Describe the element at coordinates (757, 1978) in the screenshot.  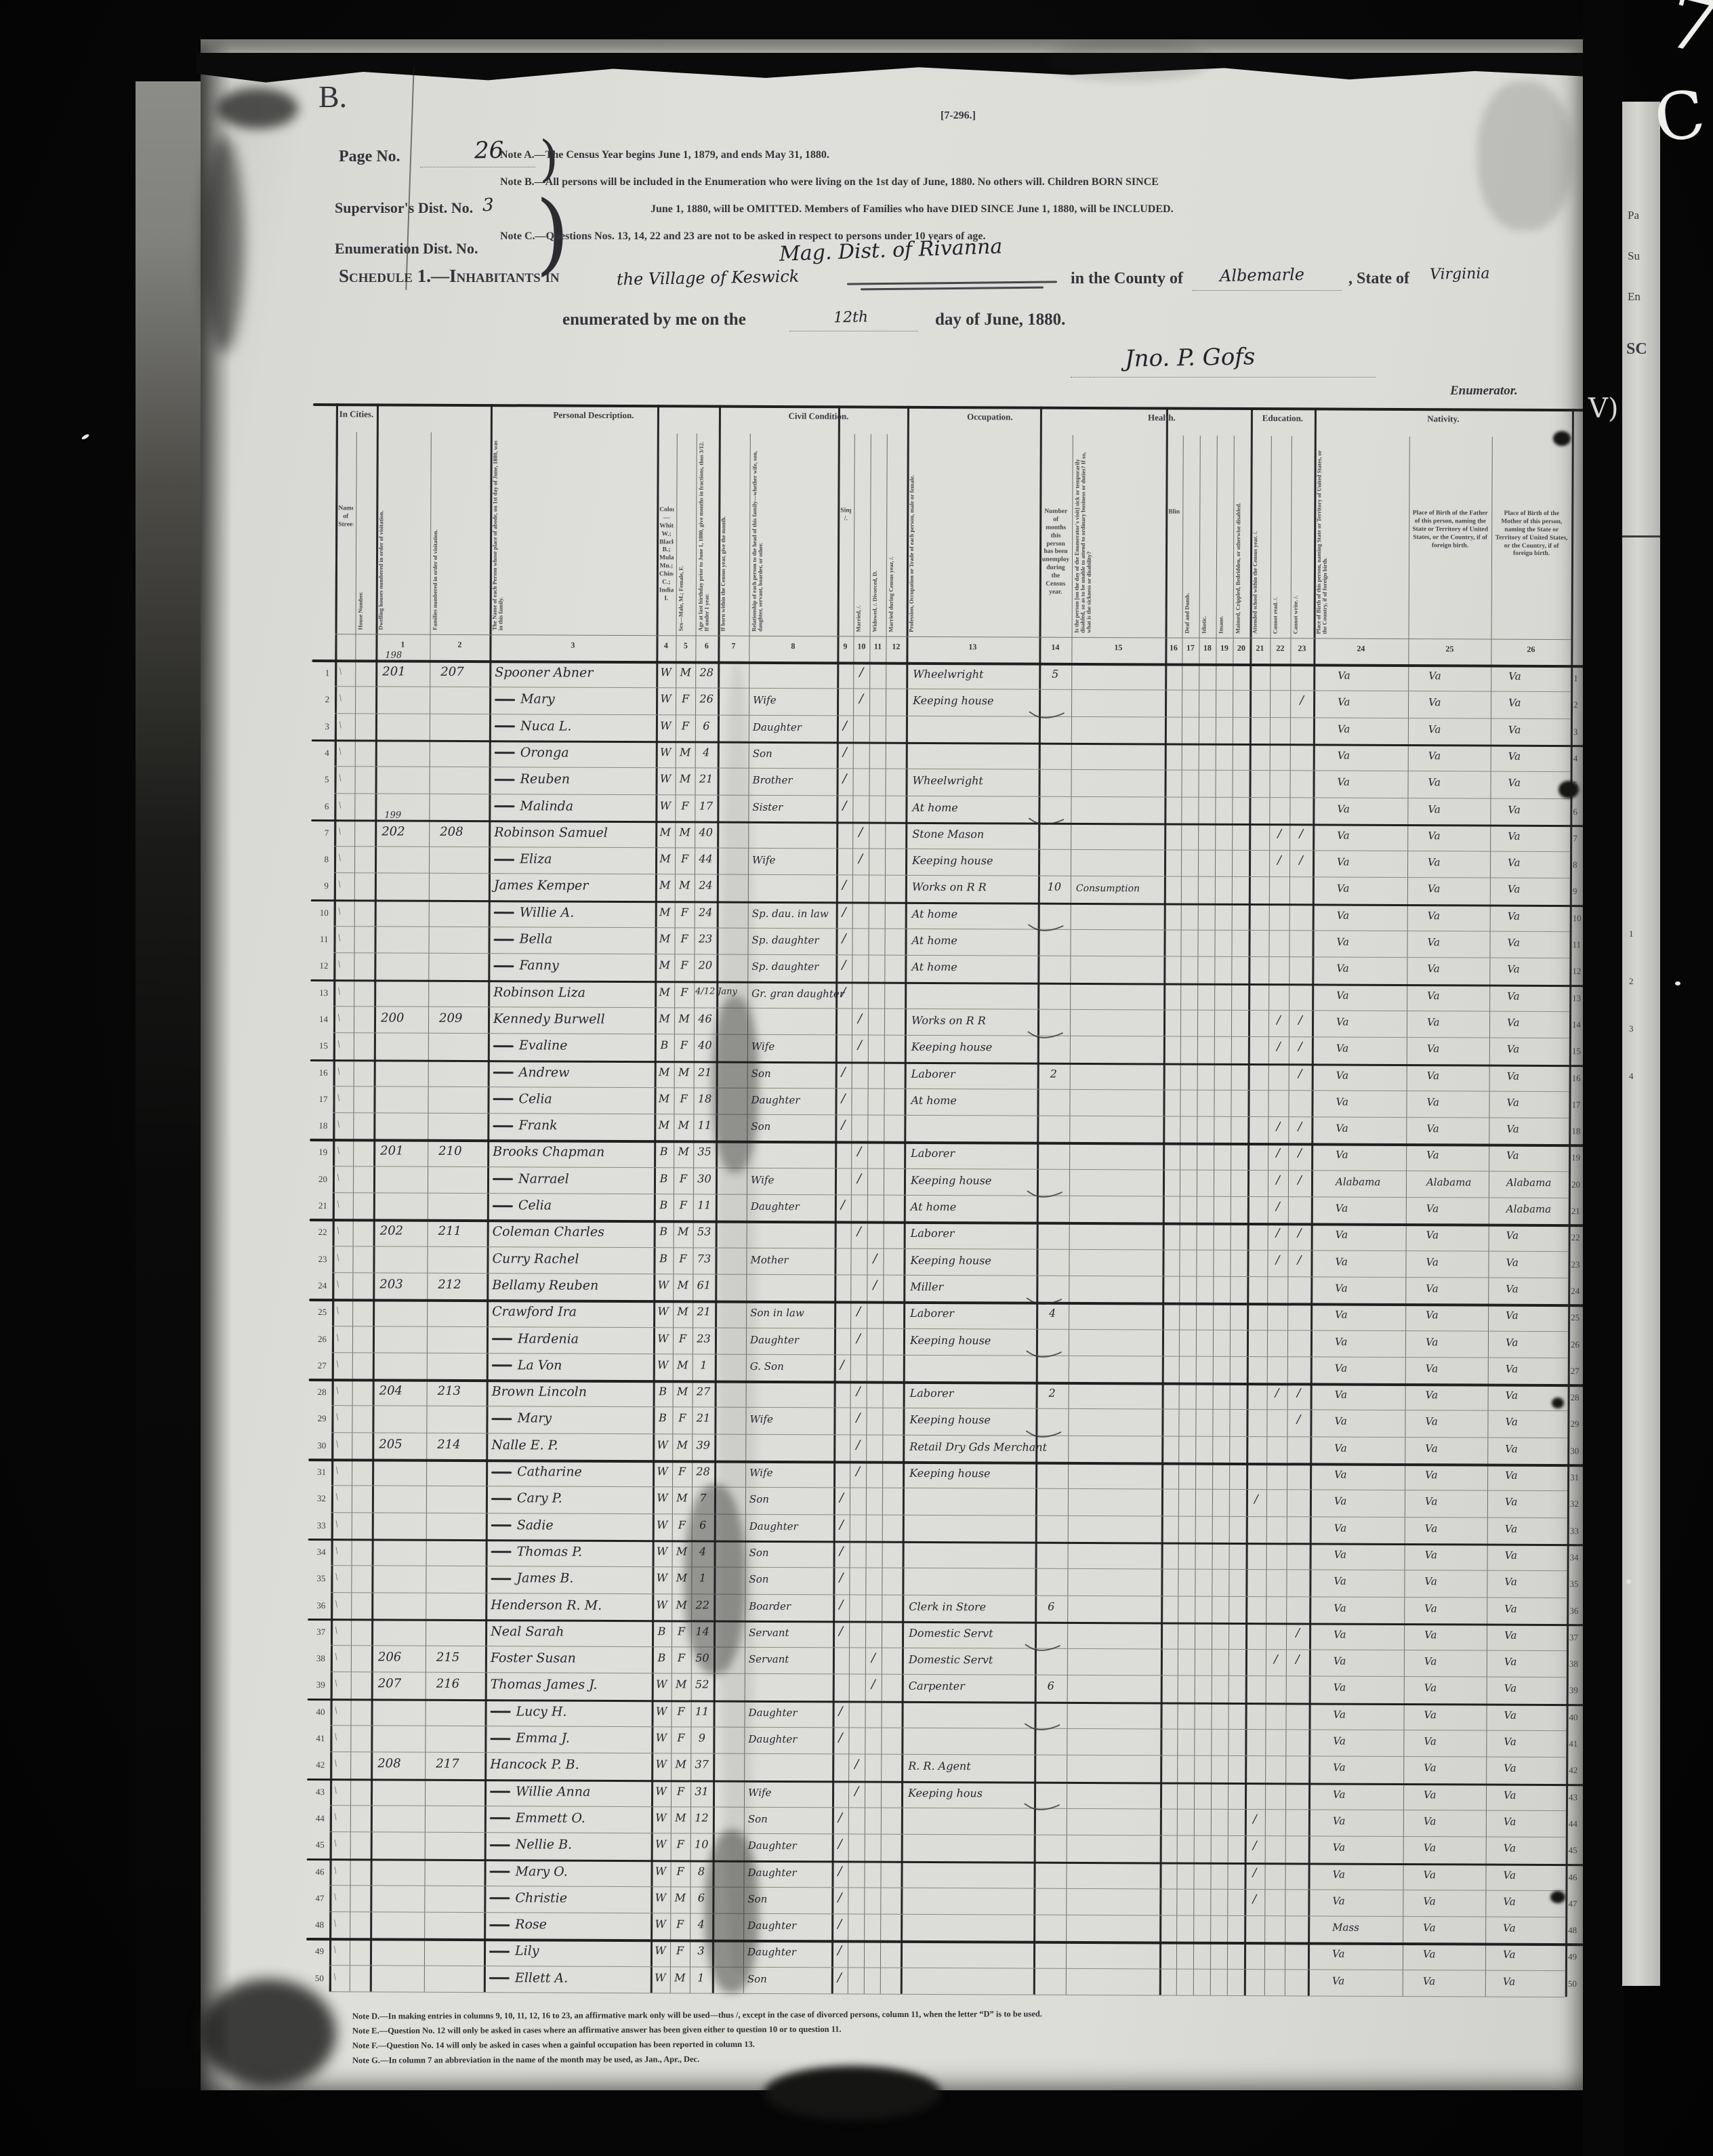
I see `relationship: Son` at that location.